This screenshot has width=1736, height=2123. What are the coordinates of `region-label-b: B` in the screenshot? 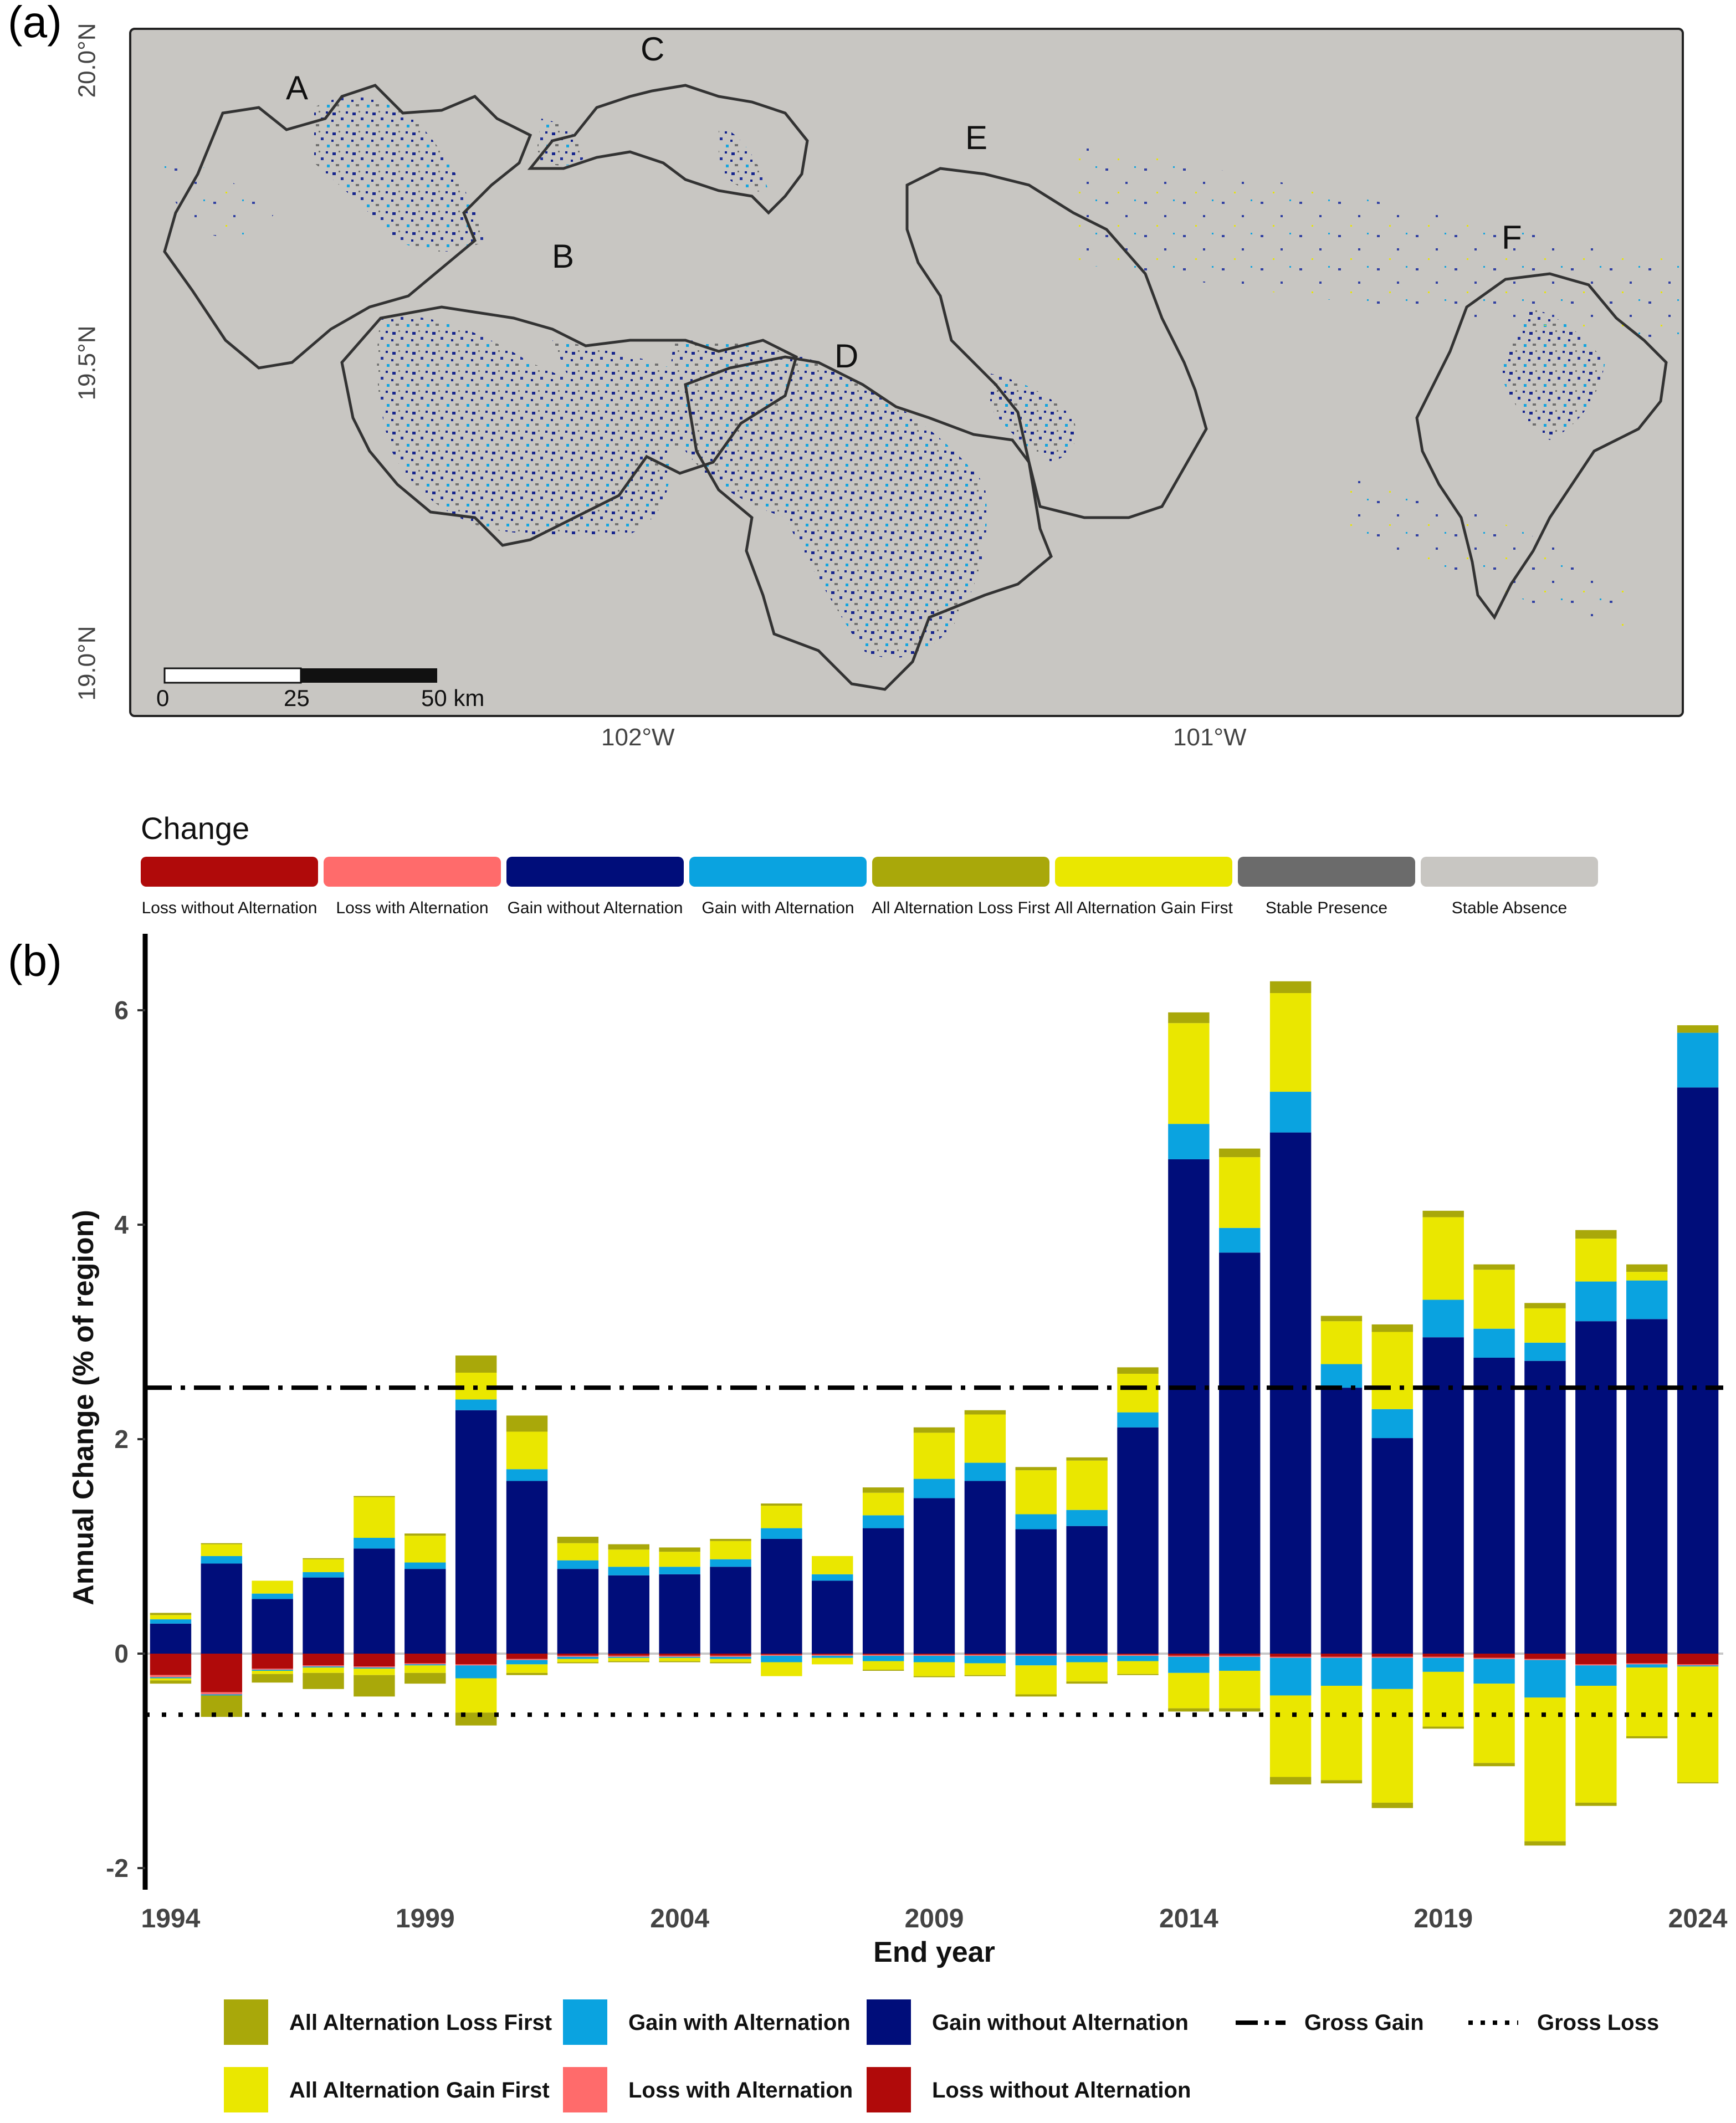 It's located at (563, 256).